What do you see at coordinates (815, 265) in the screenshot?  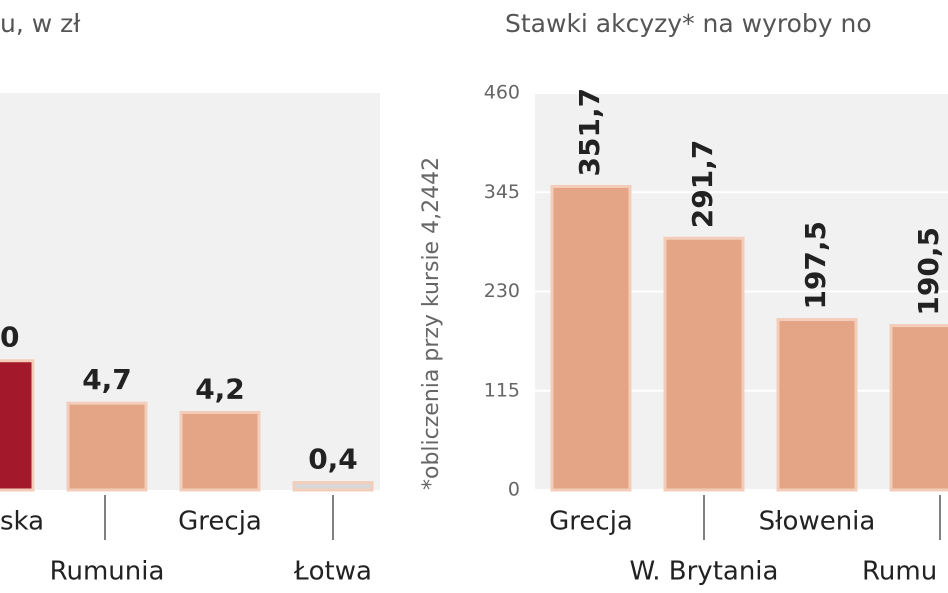 I see `value-label: 197,5` at bounding box center [815, 265].